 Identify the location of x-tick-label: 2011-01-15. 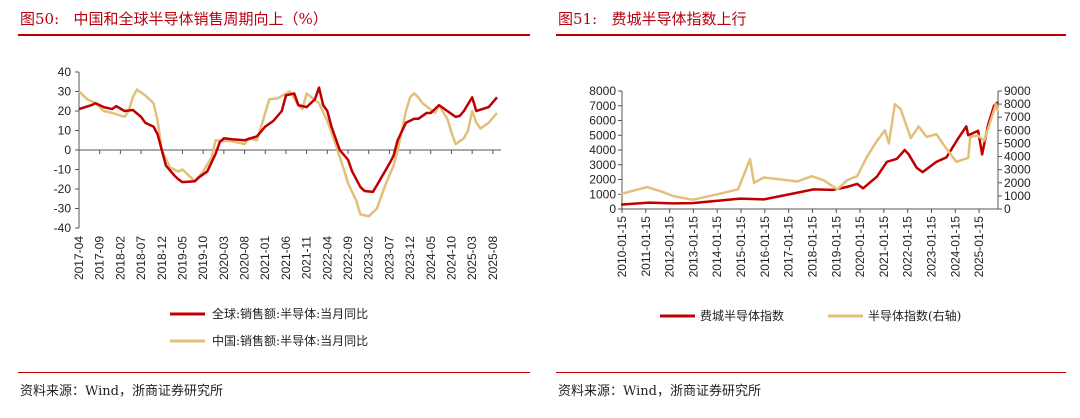
(646, 246).